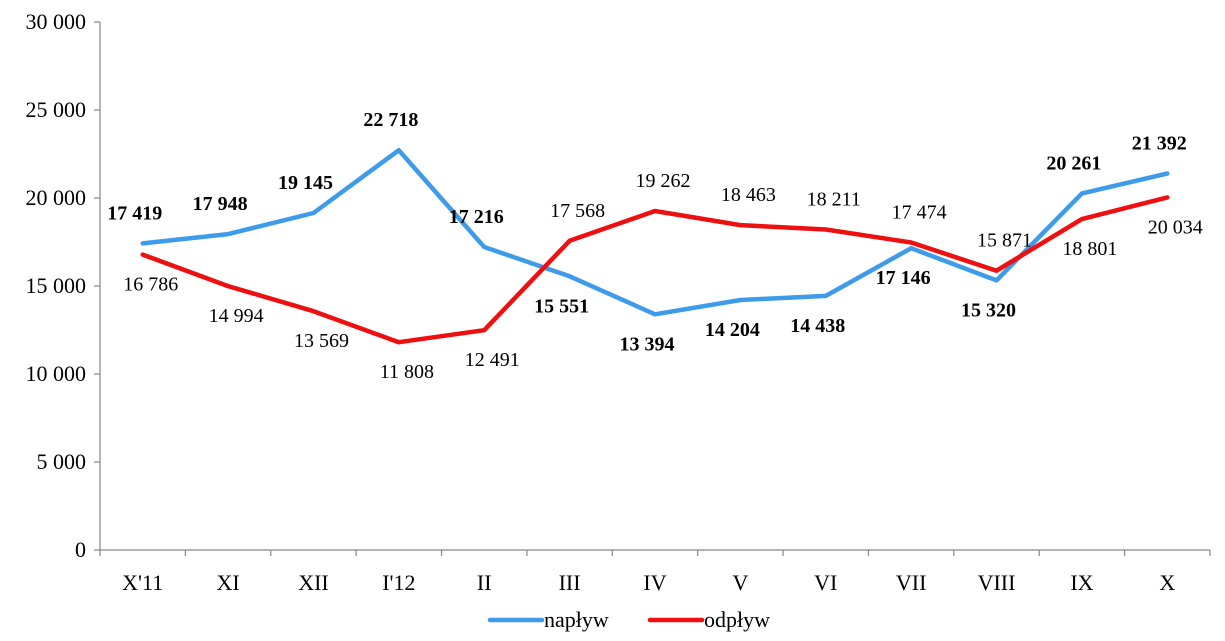 This screenshot has height=641, width=1225. What do you see at coordinates (817, 326) in the screenshot?
I see `data-label: 14 438` at bounding box center [817, 326].